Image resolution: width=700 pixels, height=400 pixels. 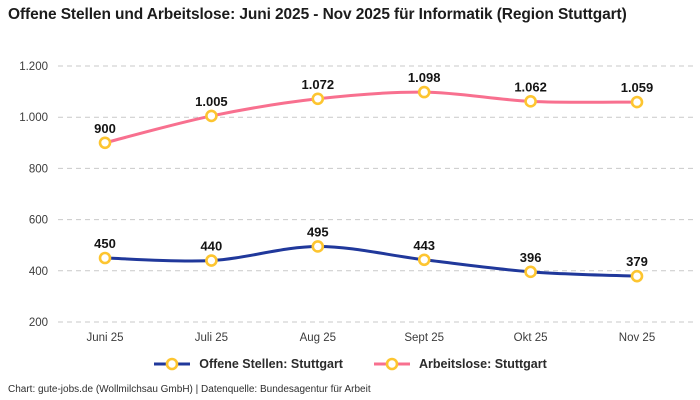 What do you see at coordinates (318, 338) in the screenshot?
I see `x-axis-tick-label: Aug 25` at bounding box center [318, 338].